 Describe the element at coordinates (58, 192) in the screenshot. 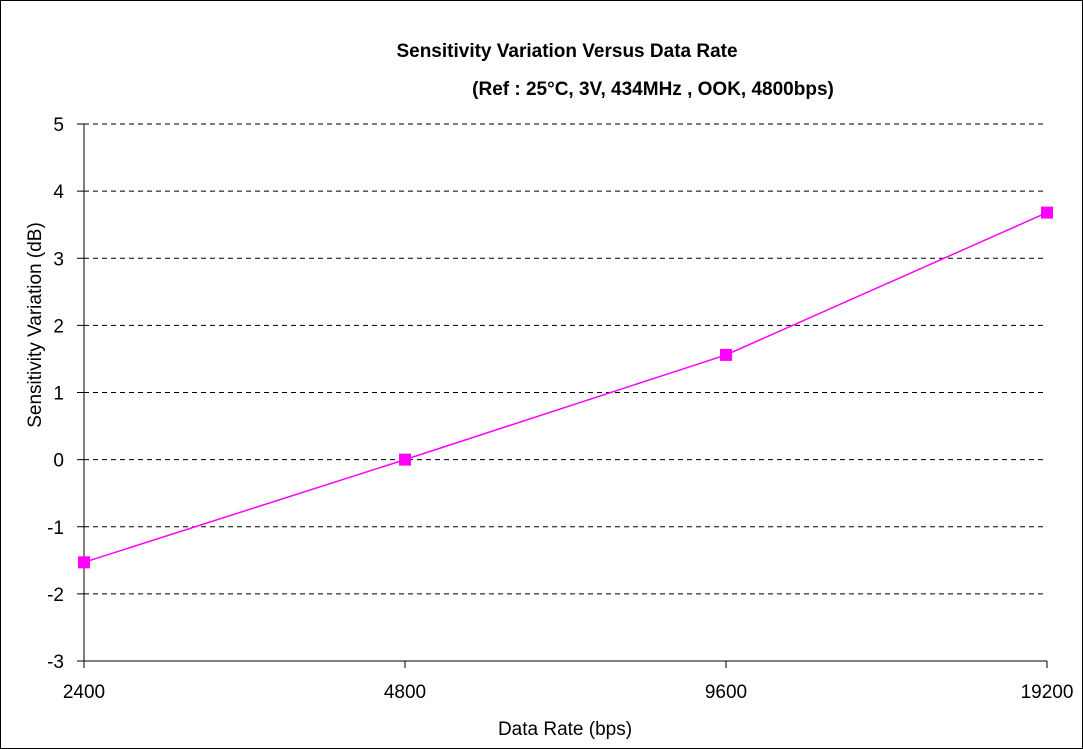

I see `y-tick-label: 4` at that location.